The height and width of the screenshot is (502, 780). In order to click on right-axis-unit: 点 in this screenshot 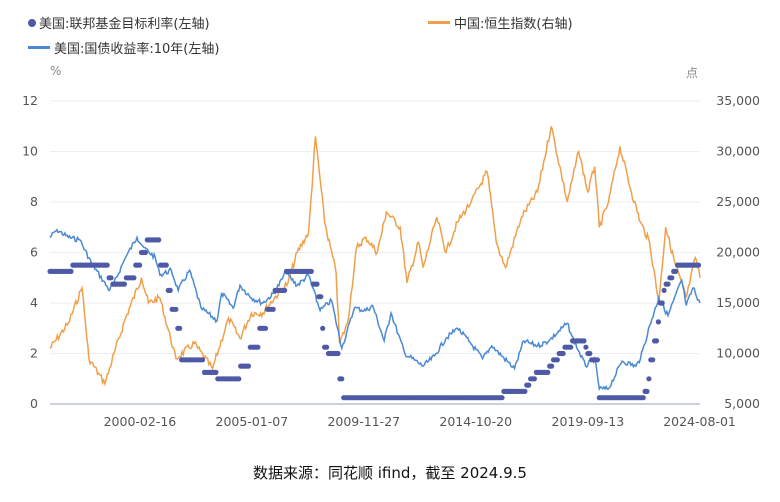, I will do `click(692, 73)`.